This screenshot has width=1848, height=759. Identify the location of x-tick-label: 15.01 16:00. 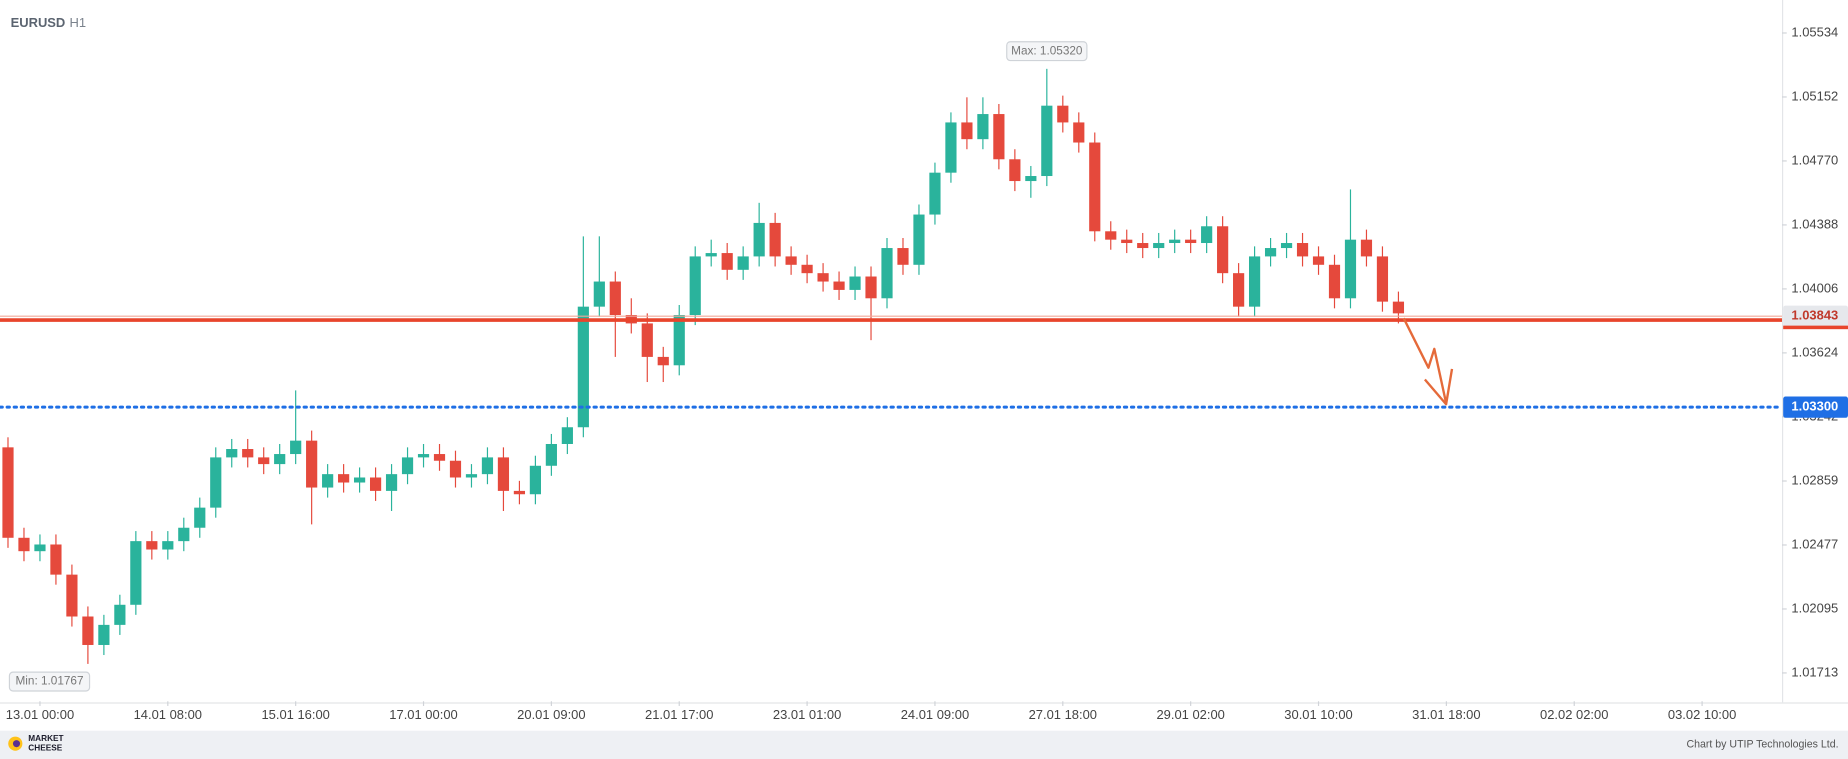
(295, 714).